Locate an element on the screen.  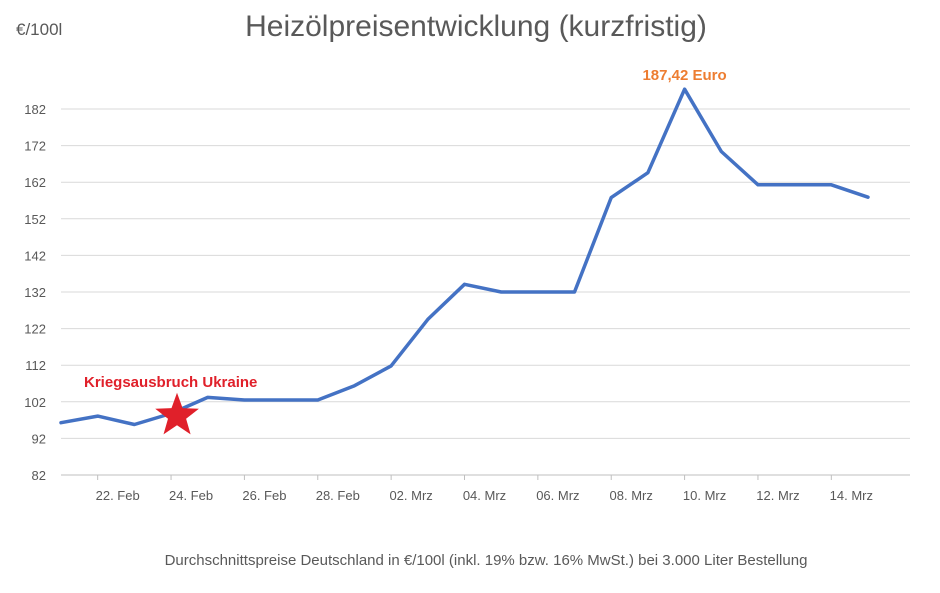
x-tick-label: 06. Mrz is located at coordinates (557, 495).